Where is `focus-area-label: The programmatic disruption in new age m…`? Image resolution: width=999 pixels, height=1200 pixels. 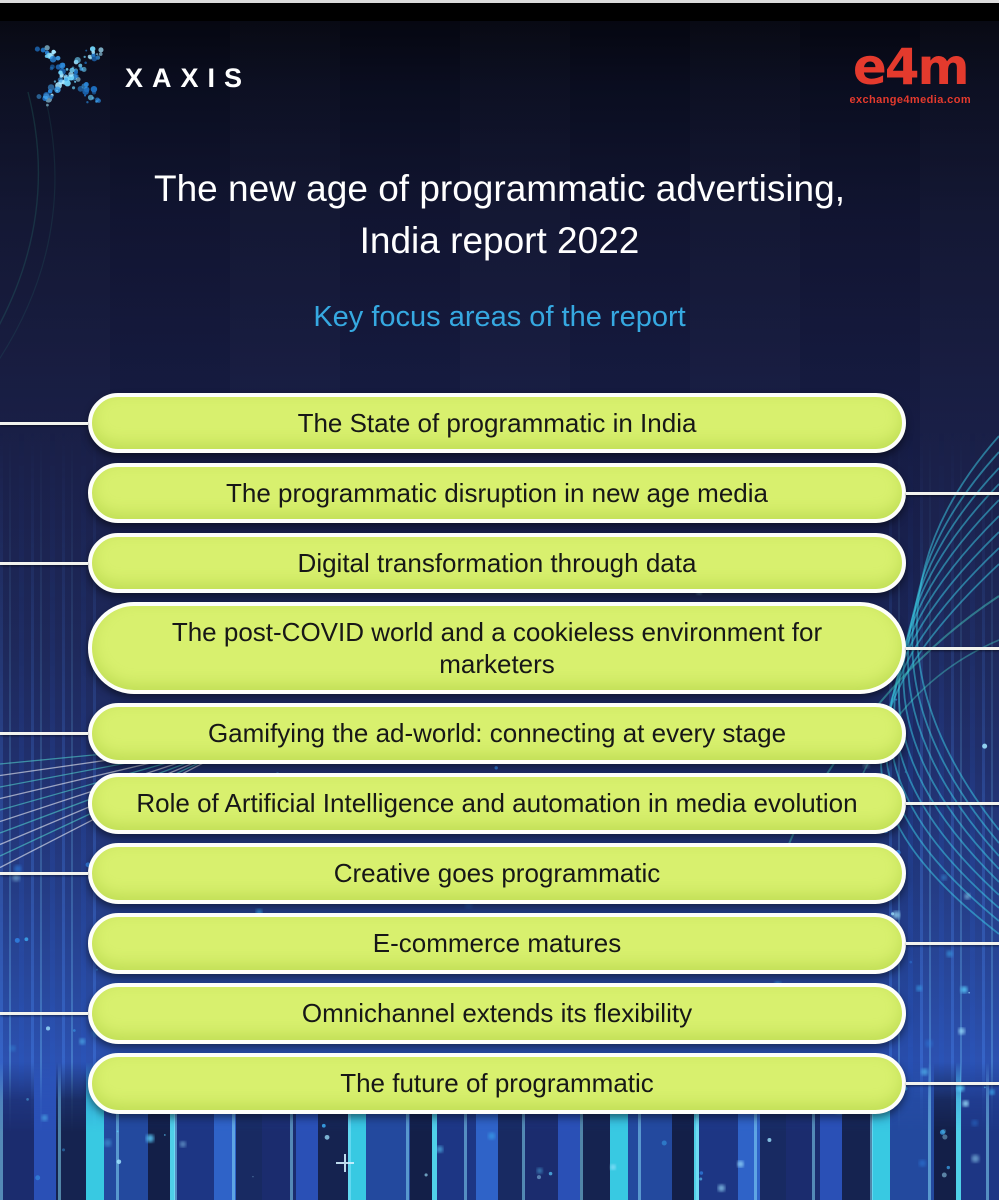
focus-area-label: The programmatic disruption in new age m… is located at coordinates (497, 492).